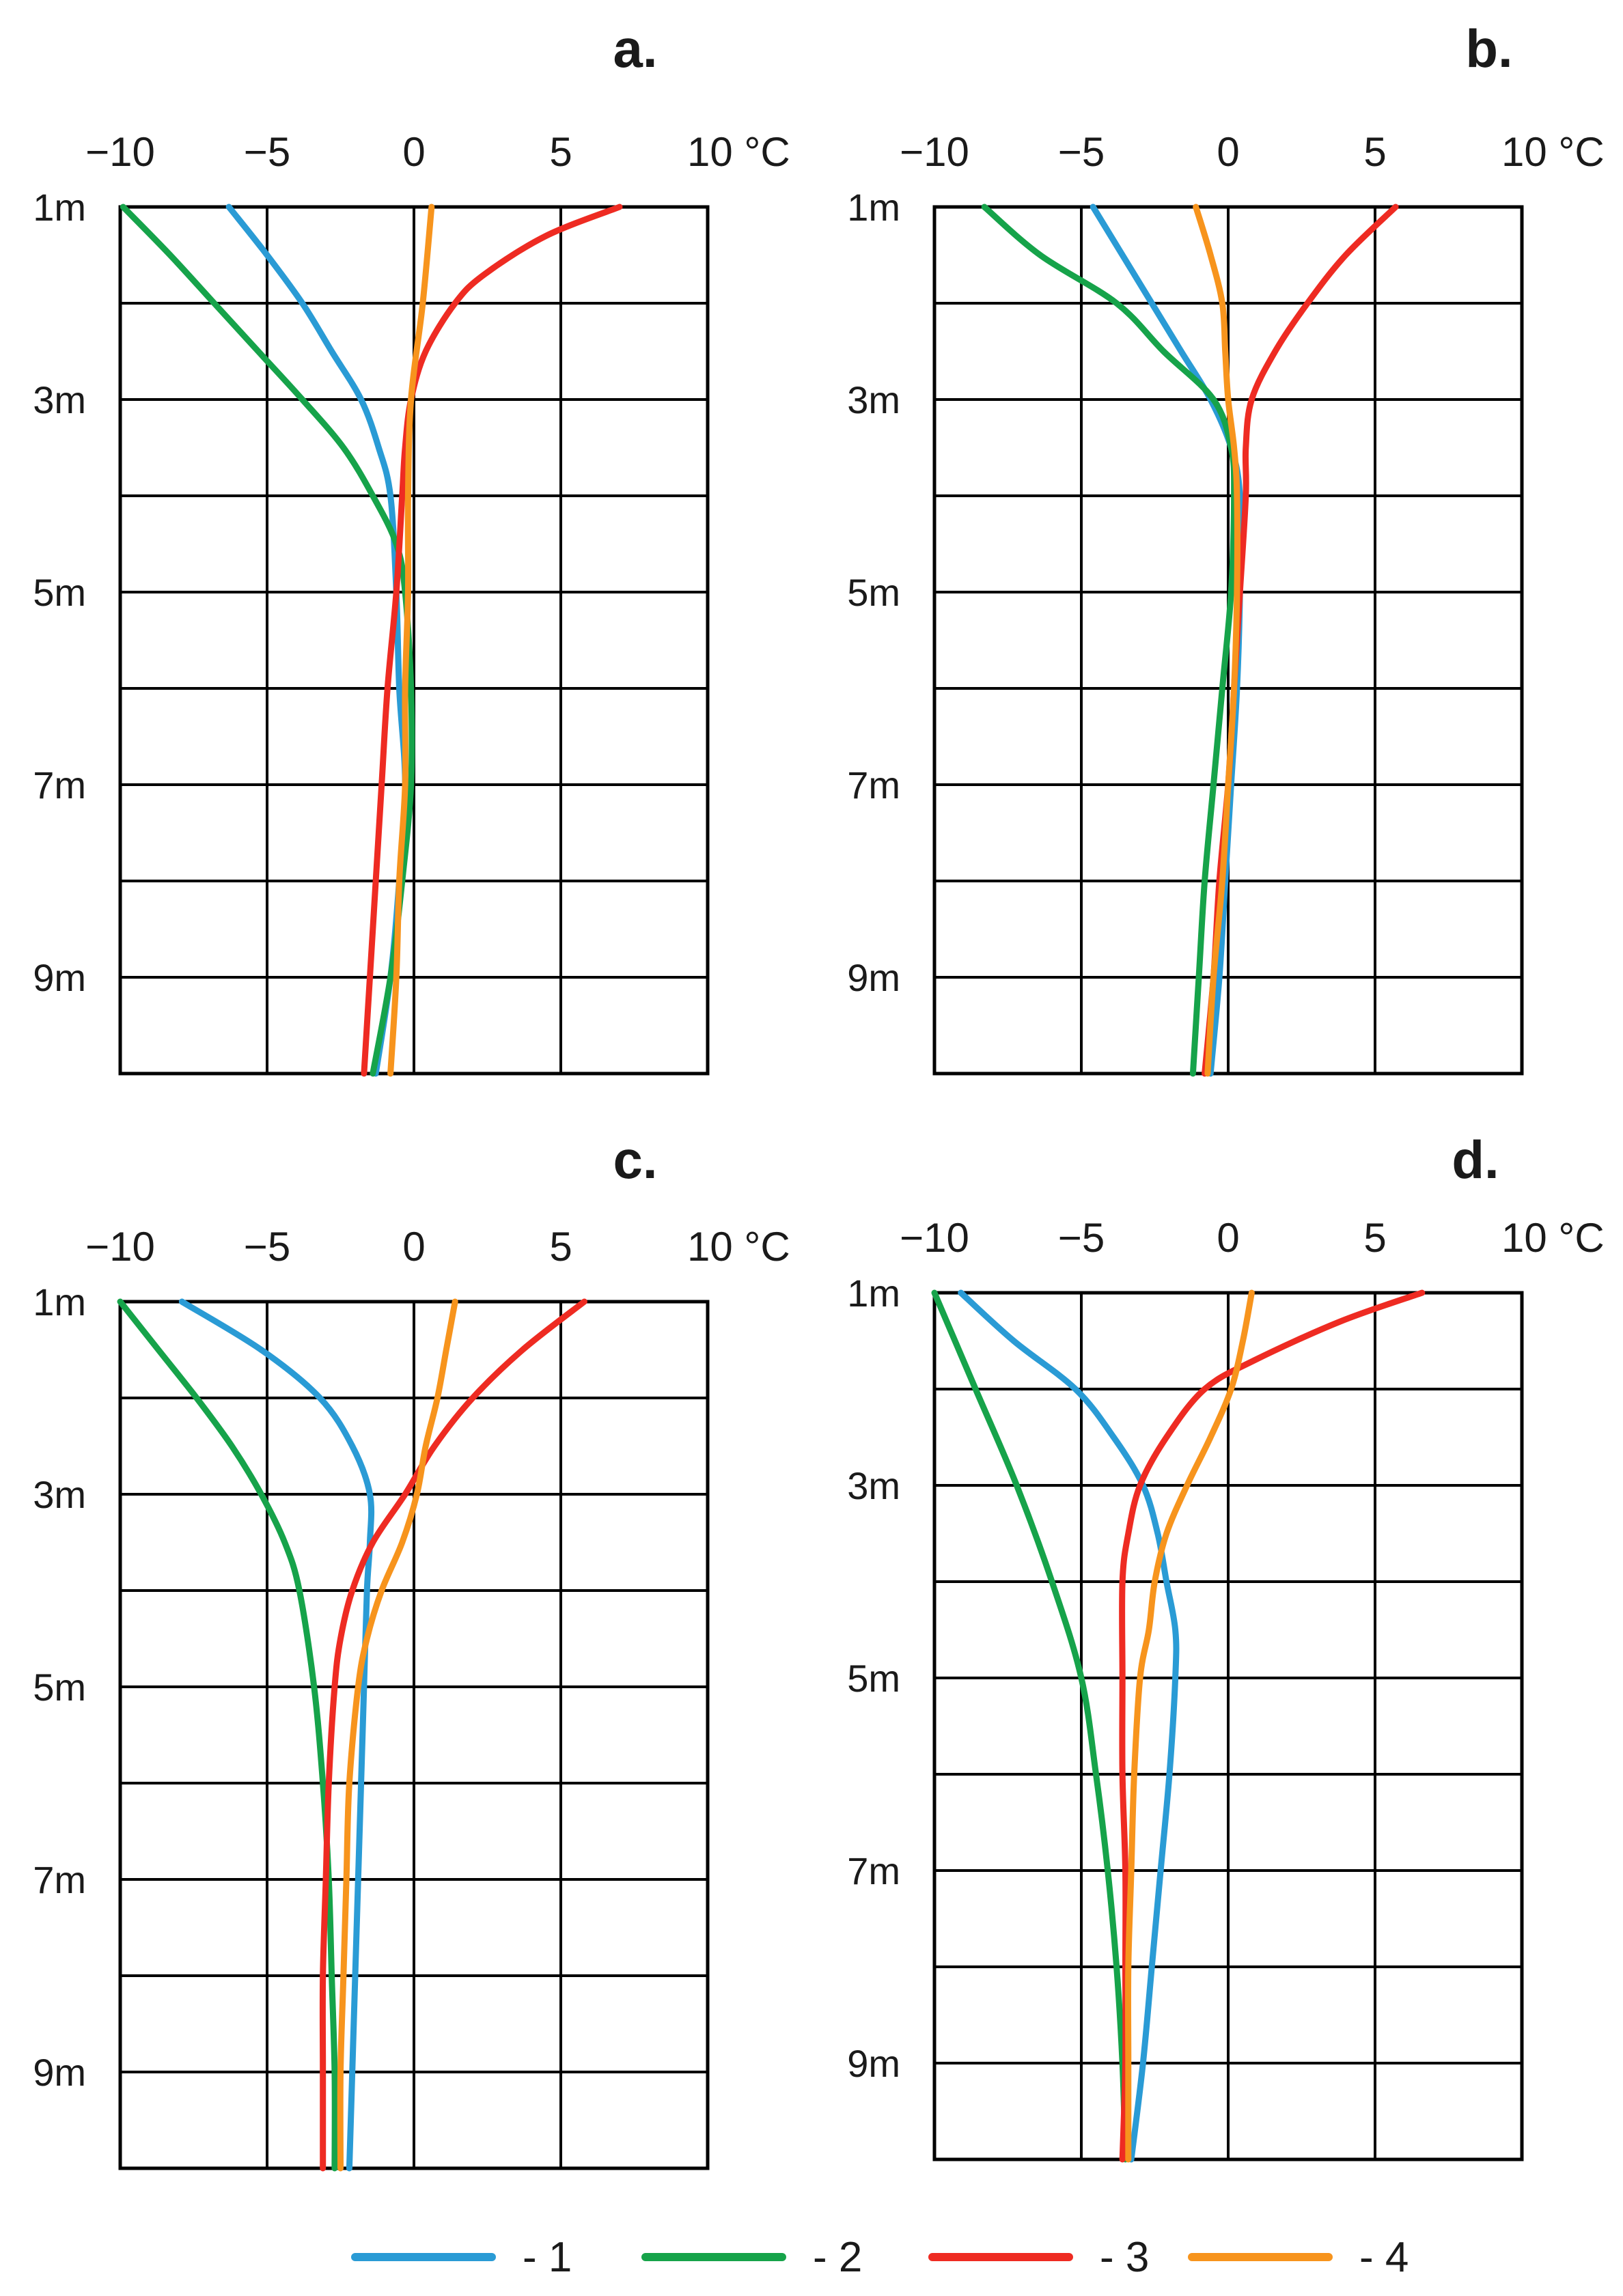  Describe the element at coordinates (838, 2257) in the screenshot. I see `legend-label-2: - 2` at that location.